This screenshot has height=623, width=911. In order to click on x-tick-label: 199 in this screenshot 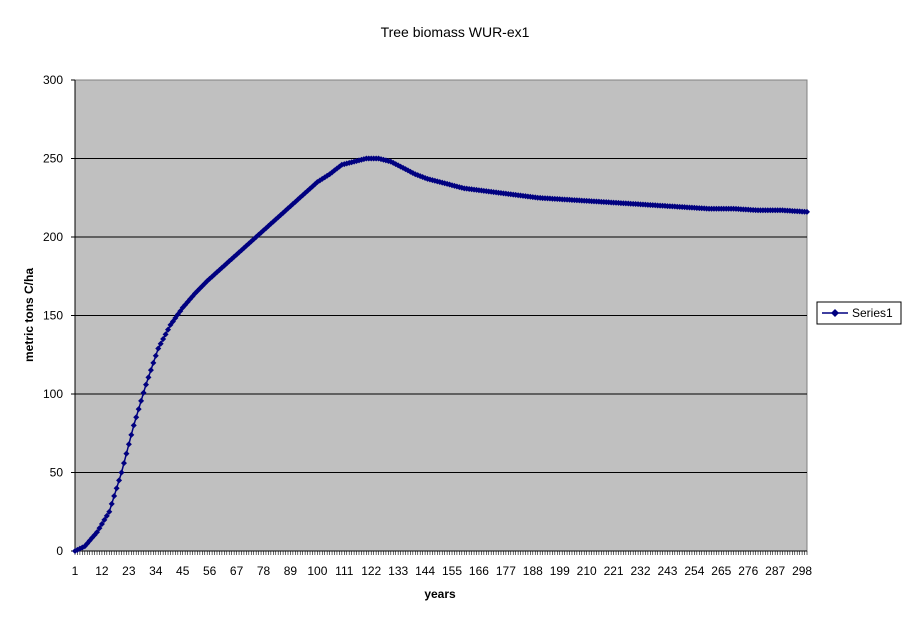, I will do `click(560, 571)`.